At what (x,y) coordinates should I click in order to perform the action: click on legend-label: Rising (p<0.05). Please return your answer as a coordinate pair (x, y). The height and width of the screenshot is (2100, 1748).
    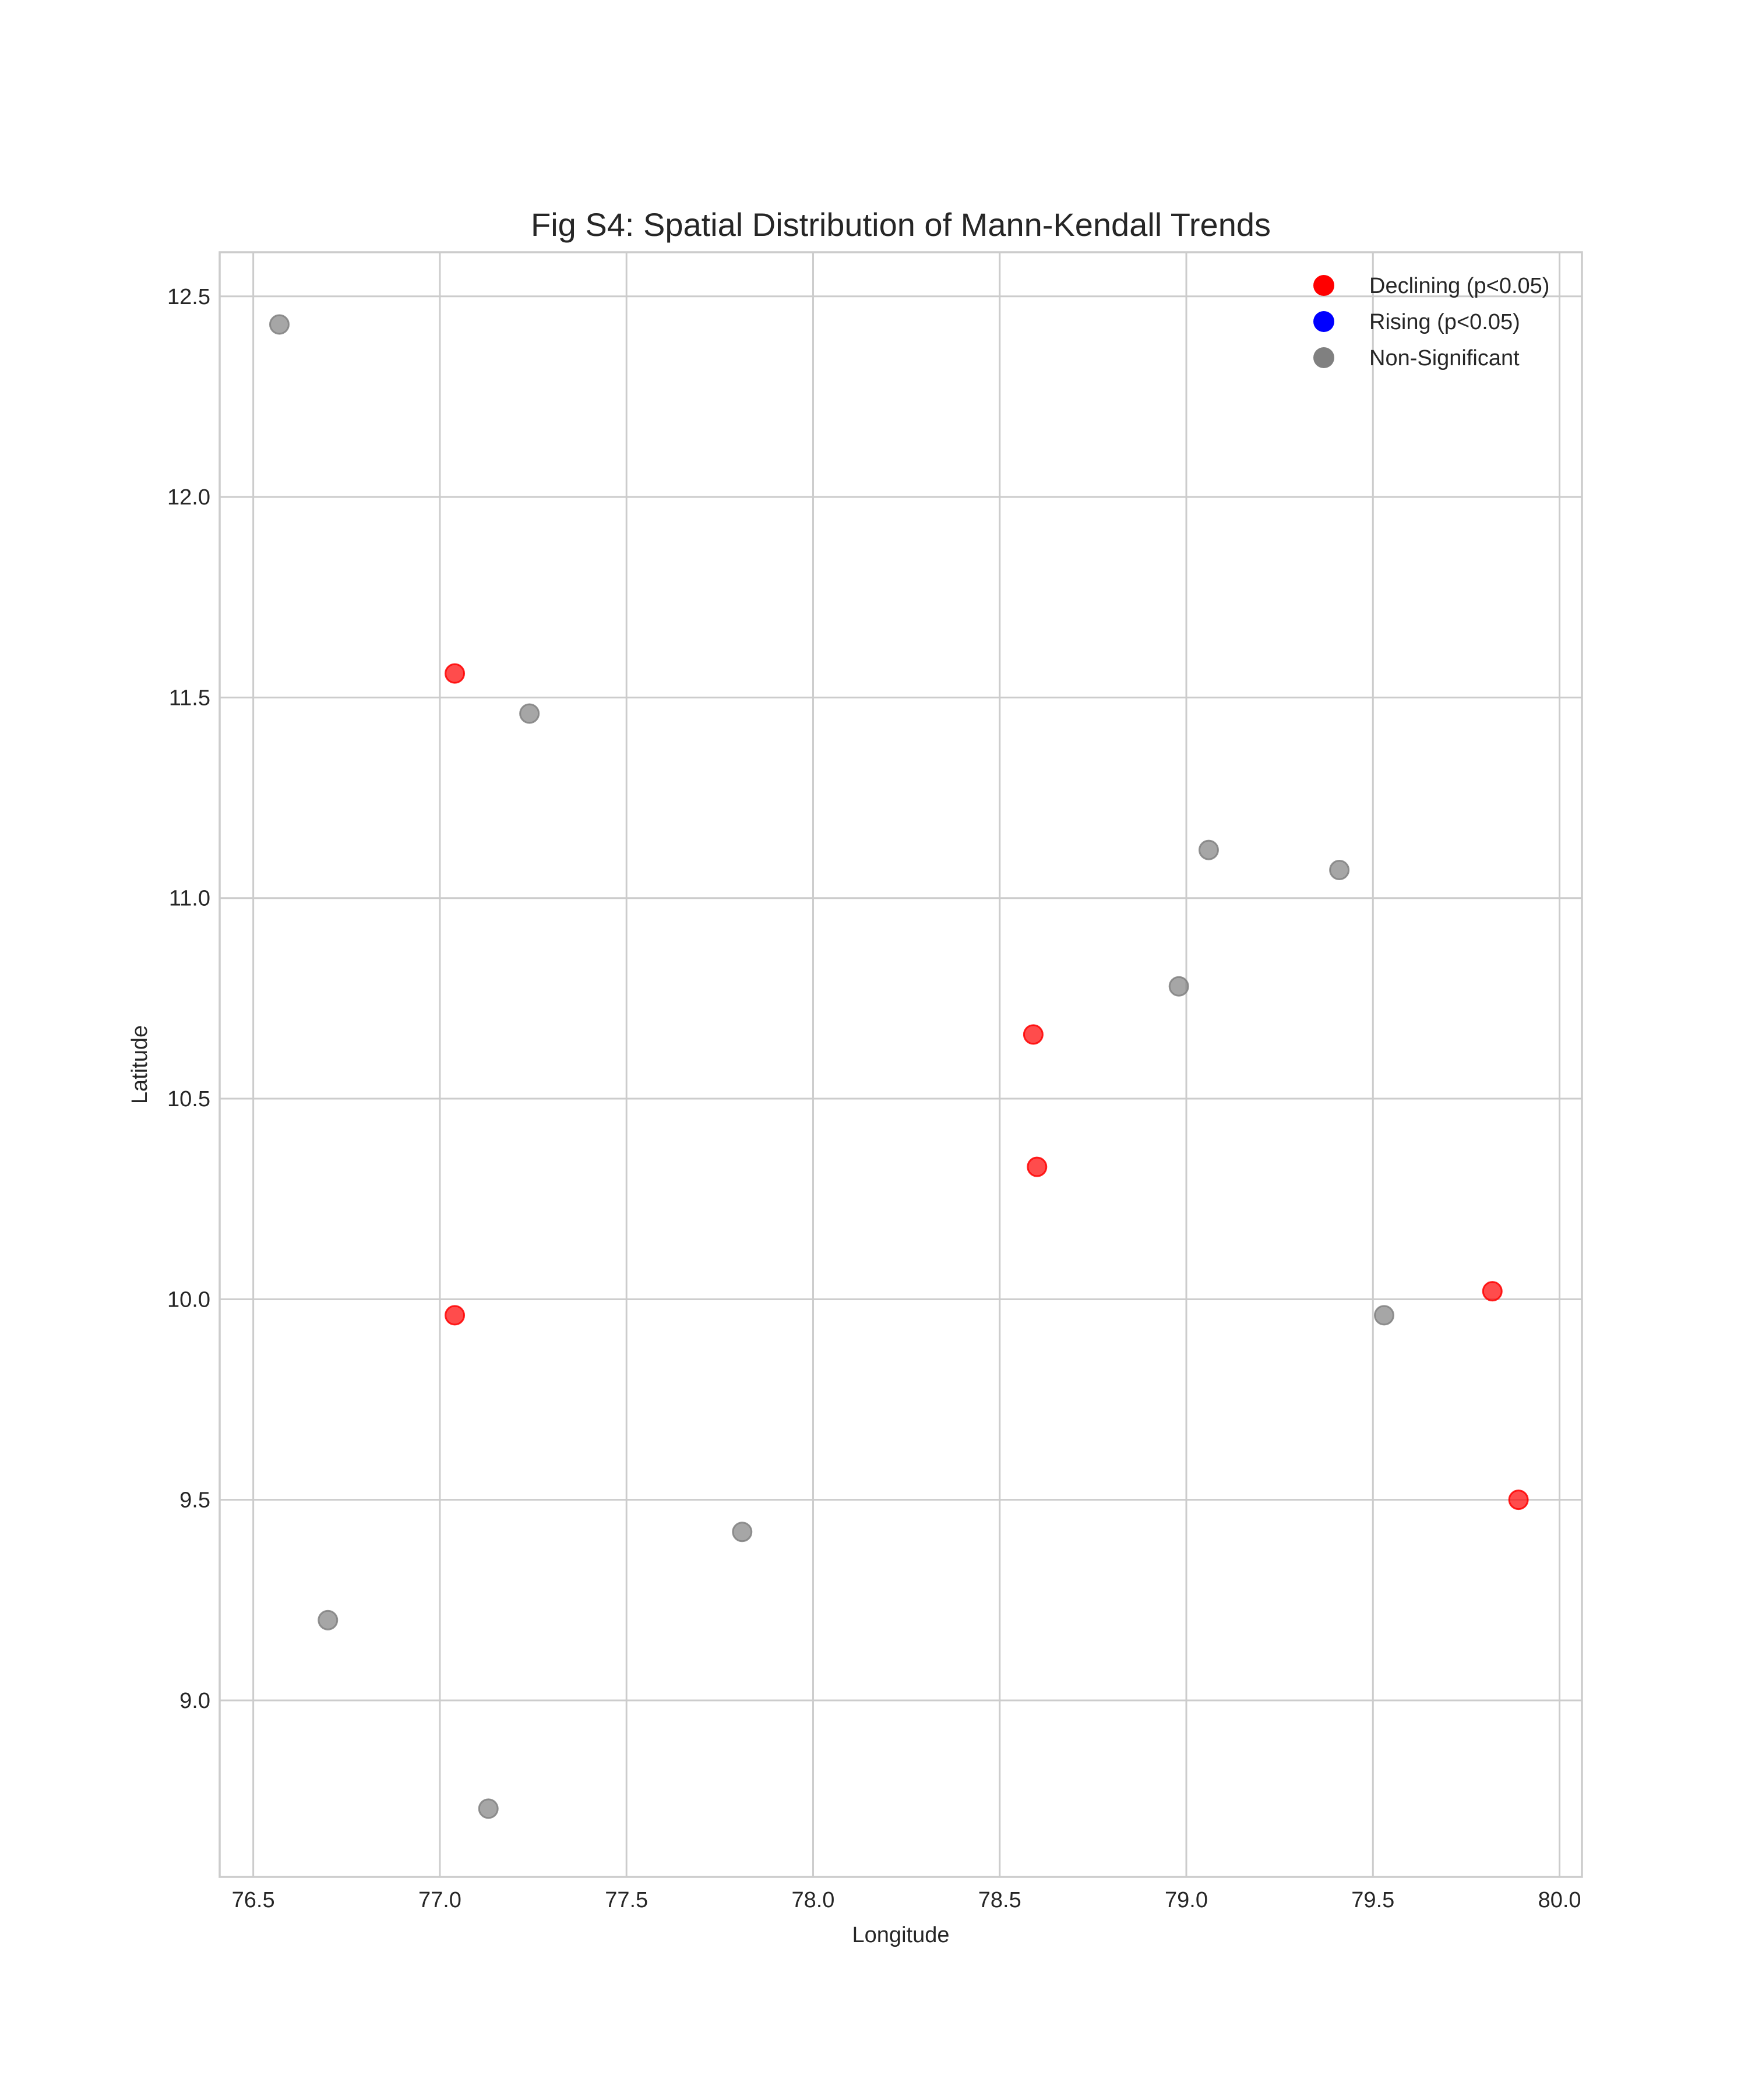
    Looking at the image, I should click on (1444, 322).